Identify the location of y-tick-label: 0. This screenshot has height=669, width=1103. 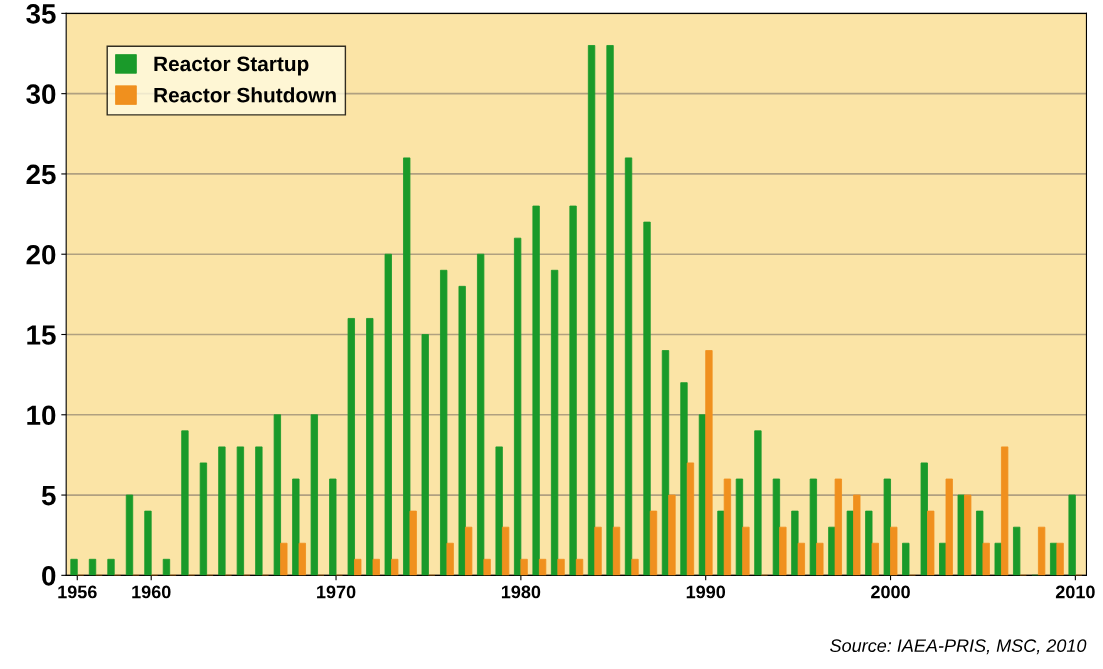
(49, 576).